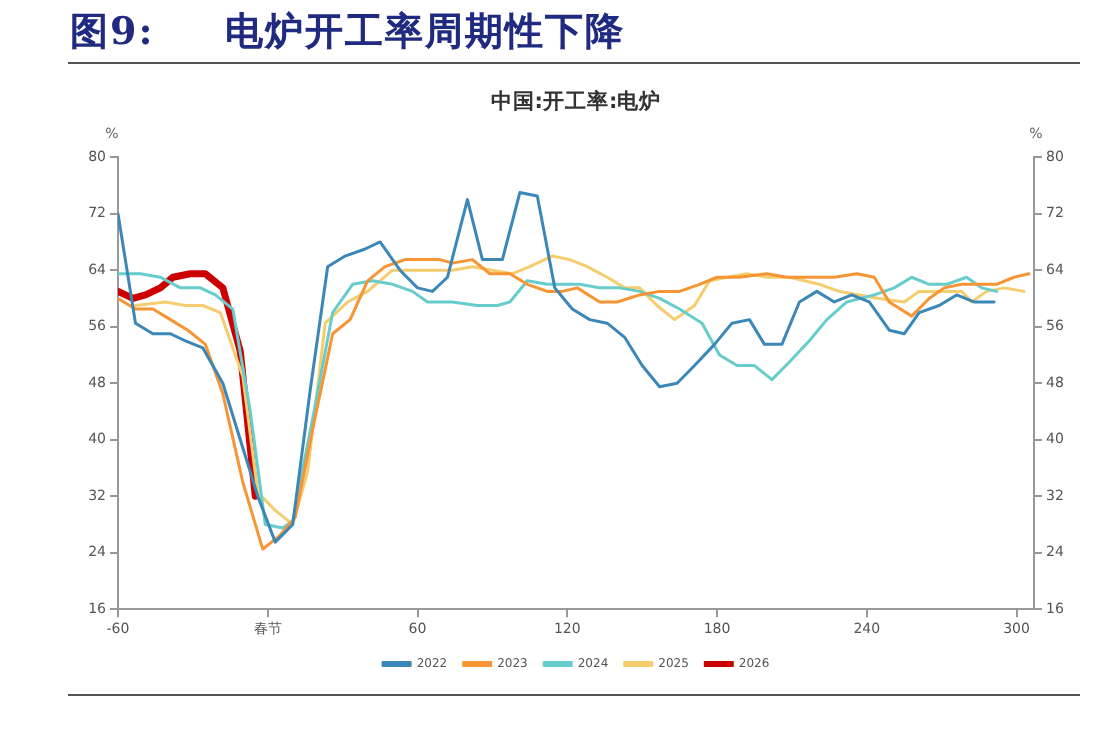 This screenshot has height=750, width=1094. I want to click on chart-title: 图9: 电炉开工率周期性下降, so click(347, 32).